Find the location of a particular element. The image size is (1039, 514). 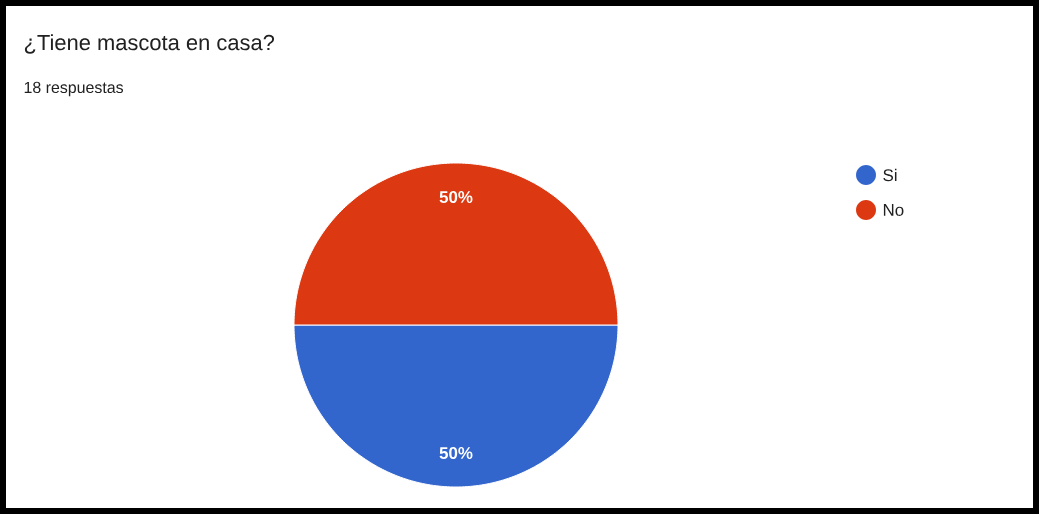

text: 18 respuestas is located at coordinates (74, 89).